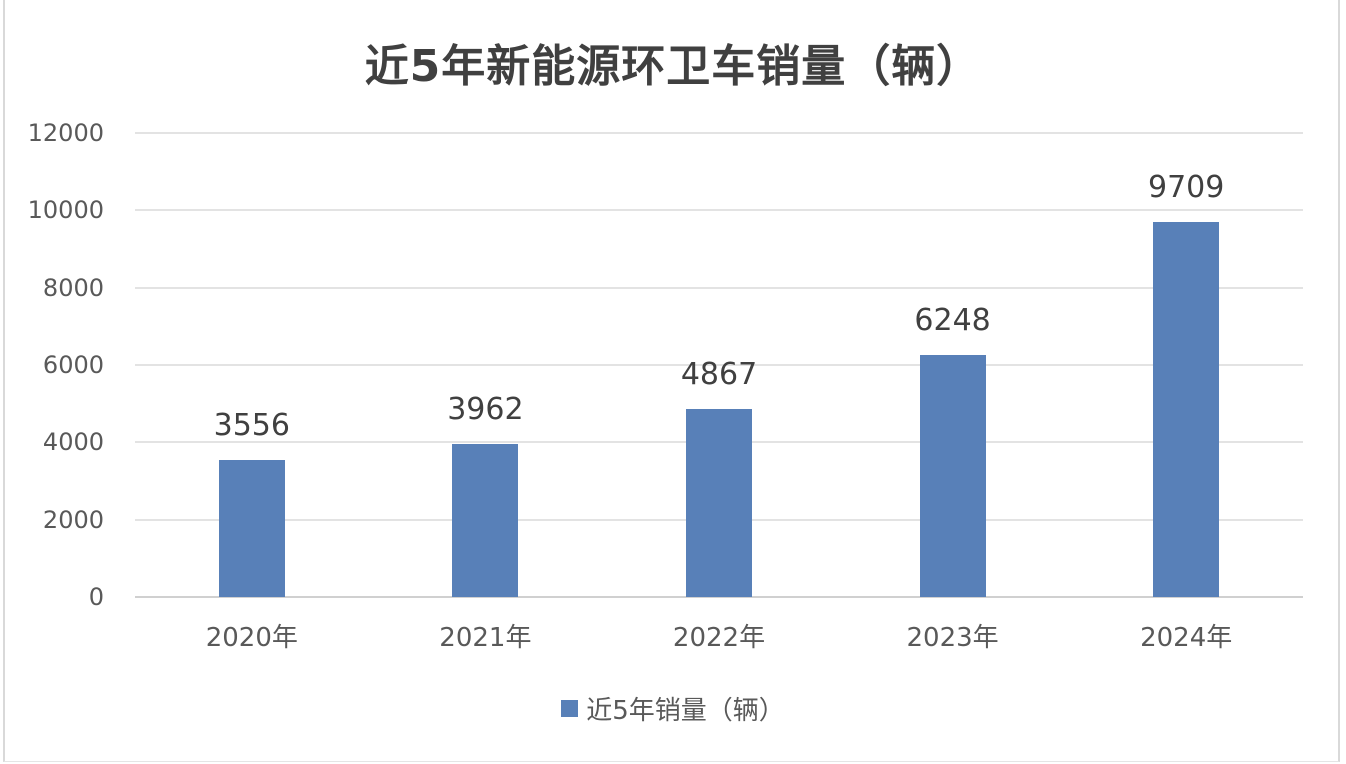 This screenshot has height=764, width=1346. What do you see at coordinates (1186, 187) in the screenshot?
I see `data-label: 9709` at bounding box center [1186, 187].